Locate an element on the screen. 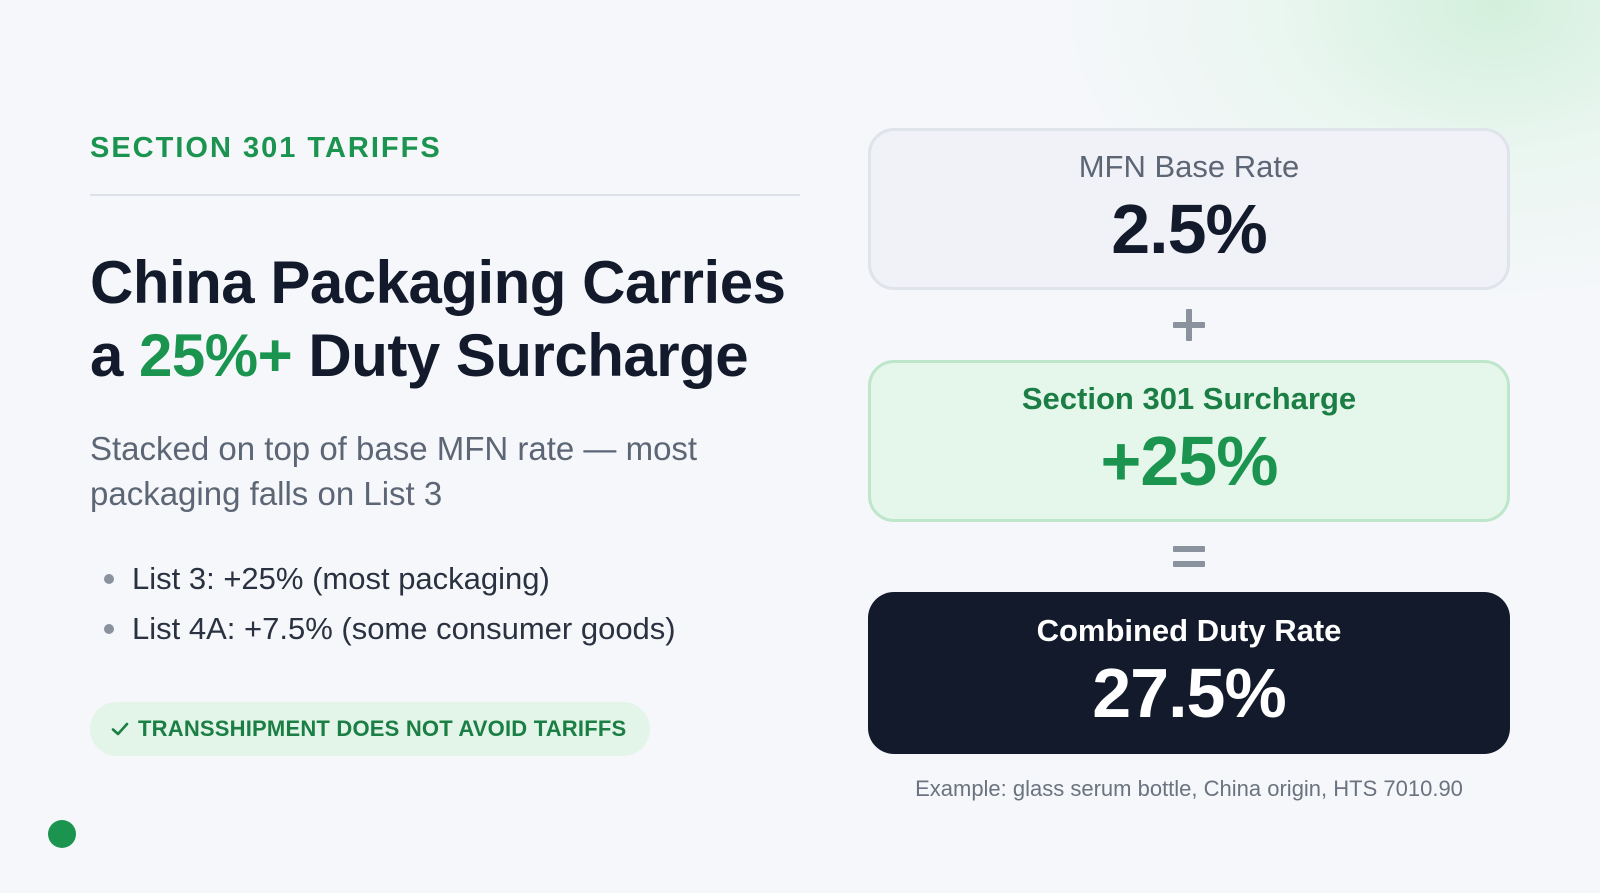  title-accent: 25%+ is located at coordinates (216, 355).